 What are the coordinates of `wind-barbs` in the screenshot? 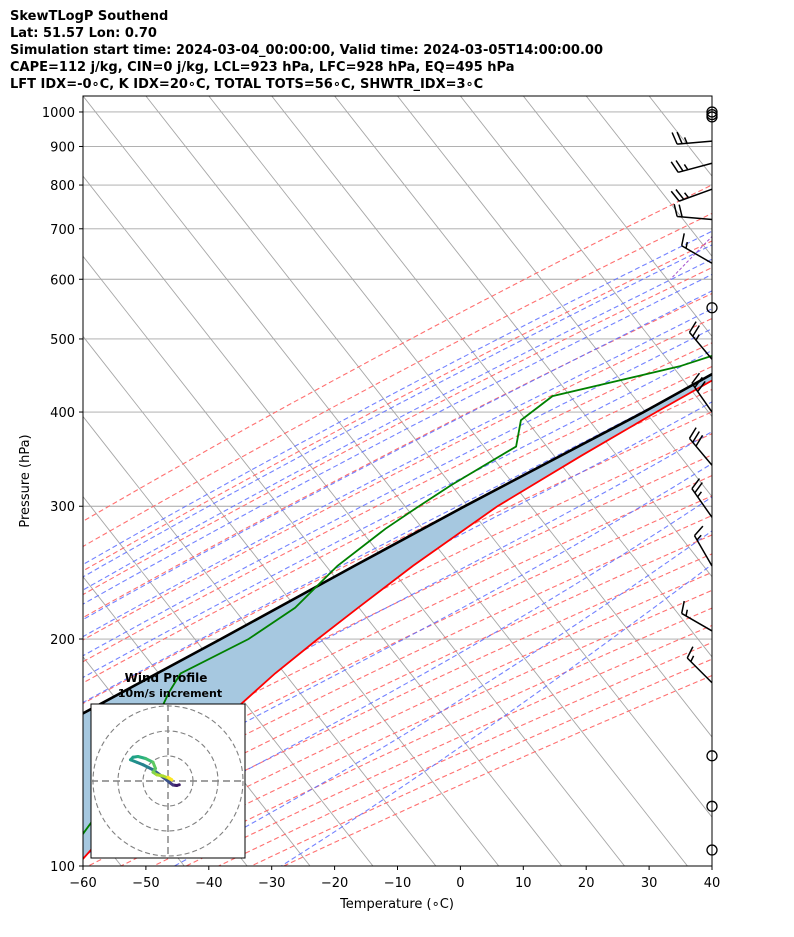 It's located at (694, 481).